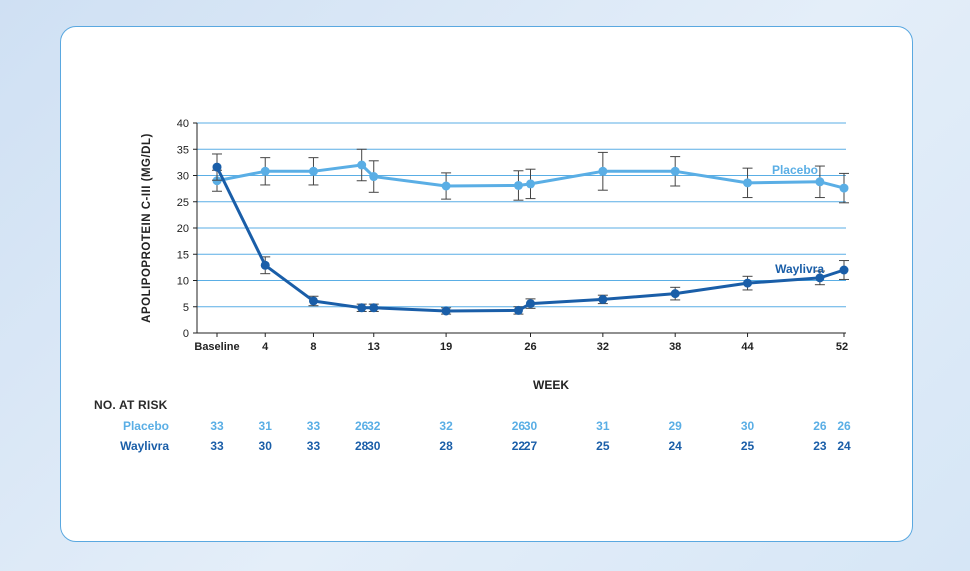  Describe the element at coordinates (186, 308) in the screenshot. I see `y-tick-label: 5` at that location.